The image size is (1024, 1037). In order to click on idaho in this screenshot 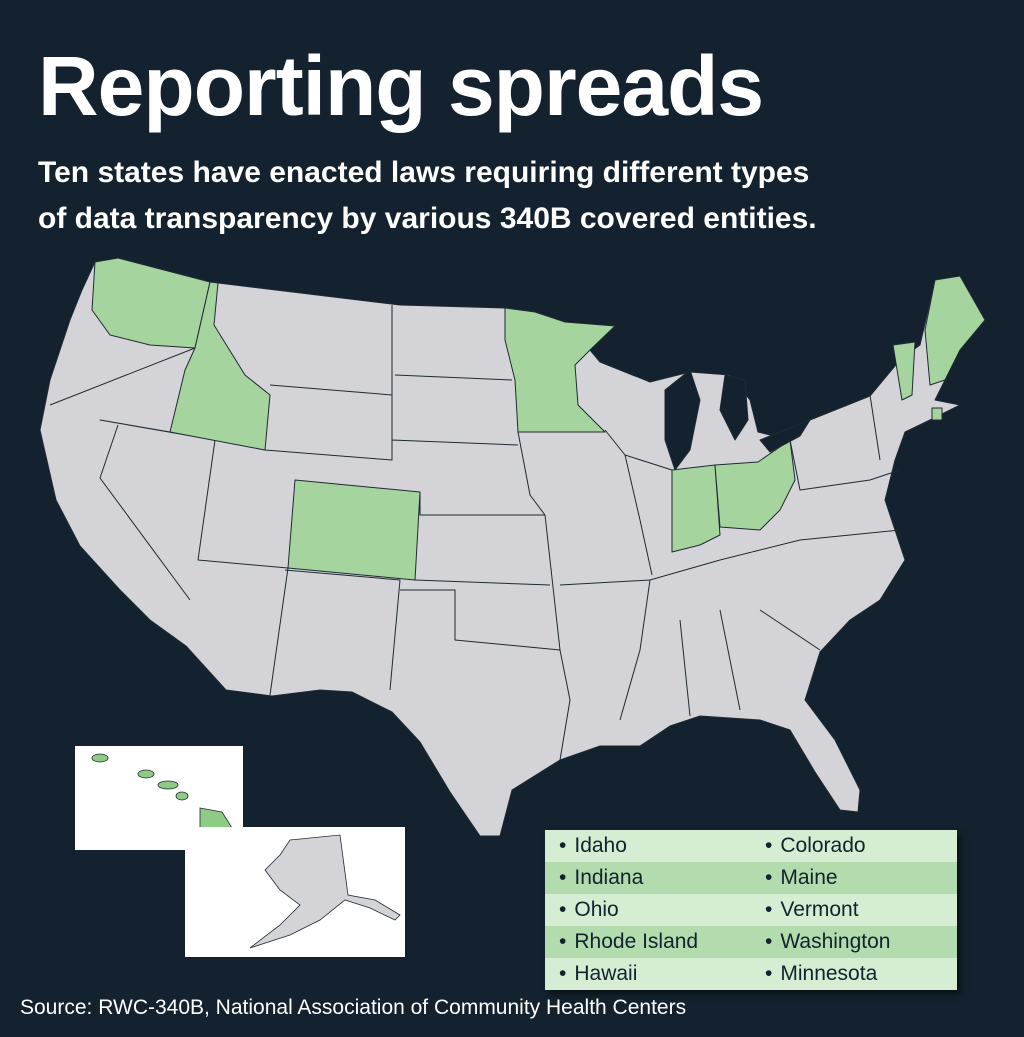, I will do `click(220, 366)`.